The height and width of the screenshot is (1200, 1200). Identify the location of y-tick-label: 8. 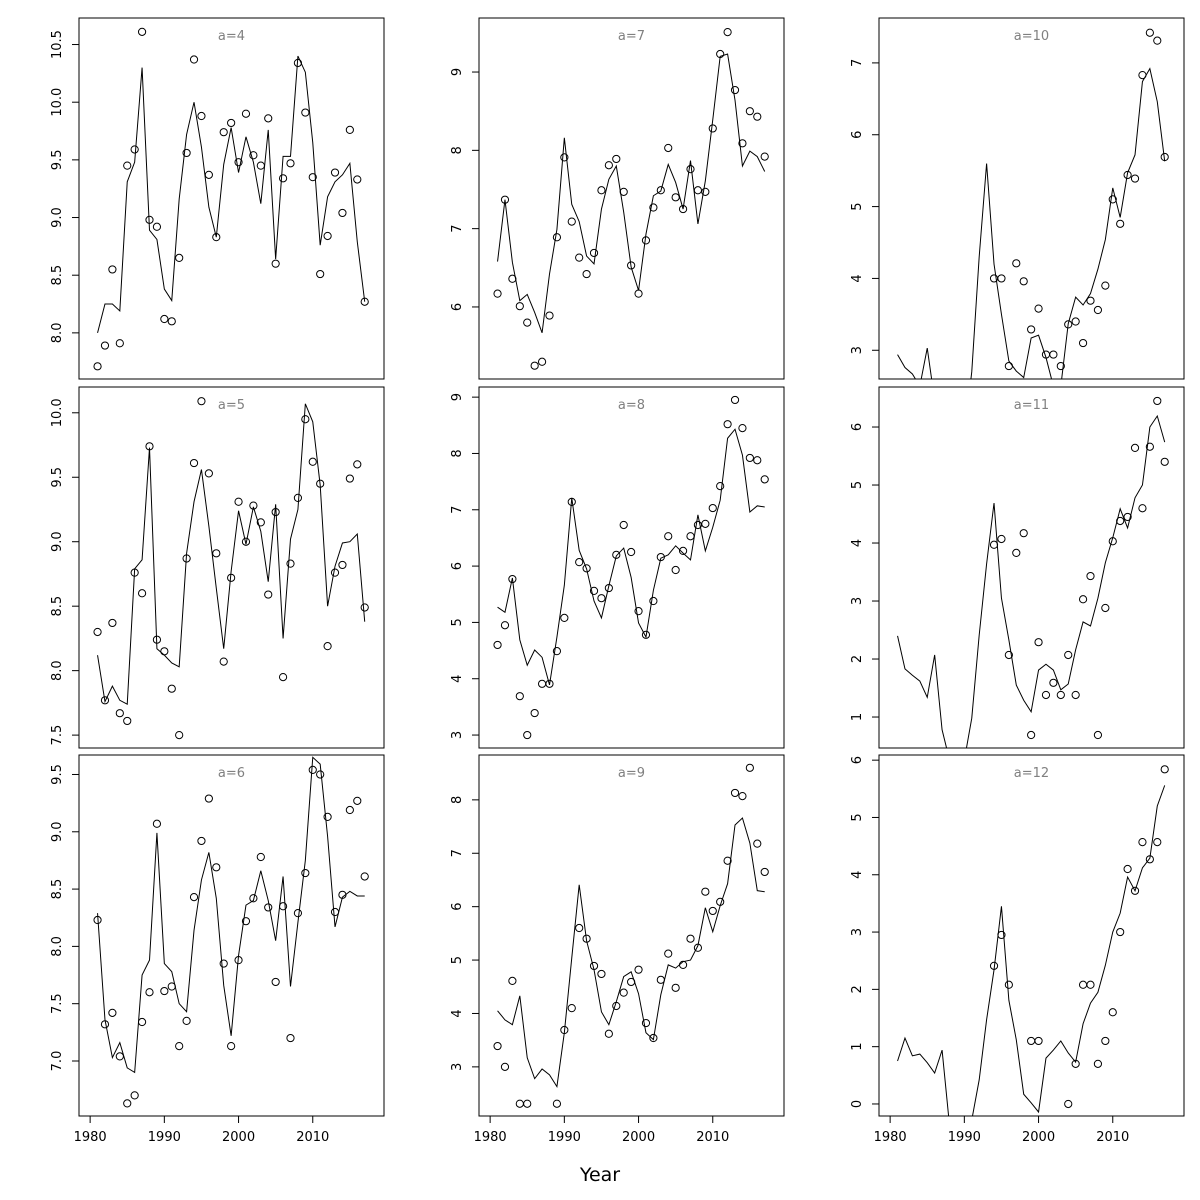
(457, 150).